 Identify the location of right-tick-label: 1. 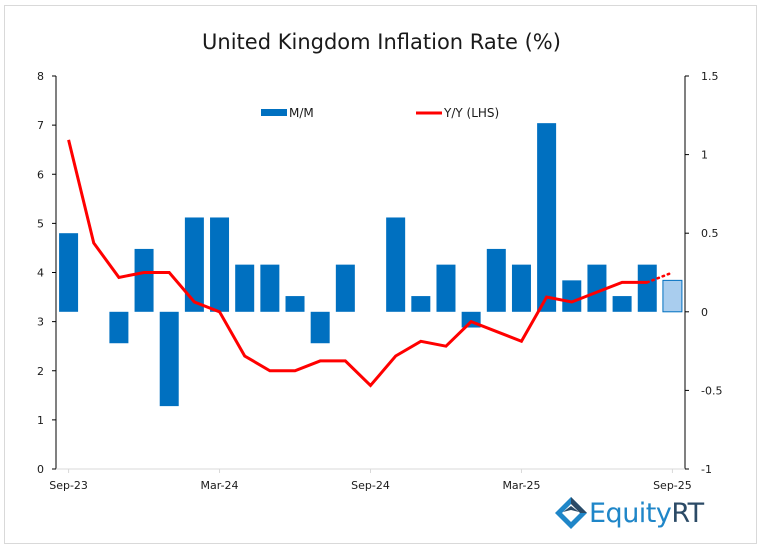
(704, 155).